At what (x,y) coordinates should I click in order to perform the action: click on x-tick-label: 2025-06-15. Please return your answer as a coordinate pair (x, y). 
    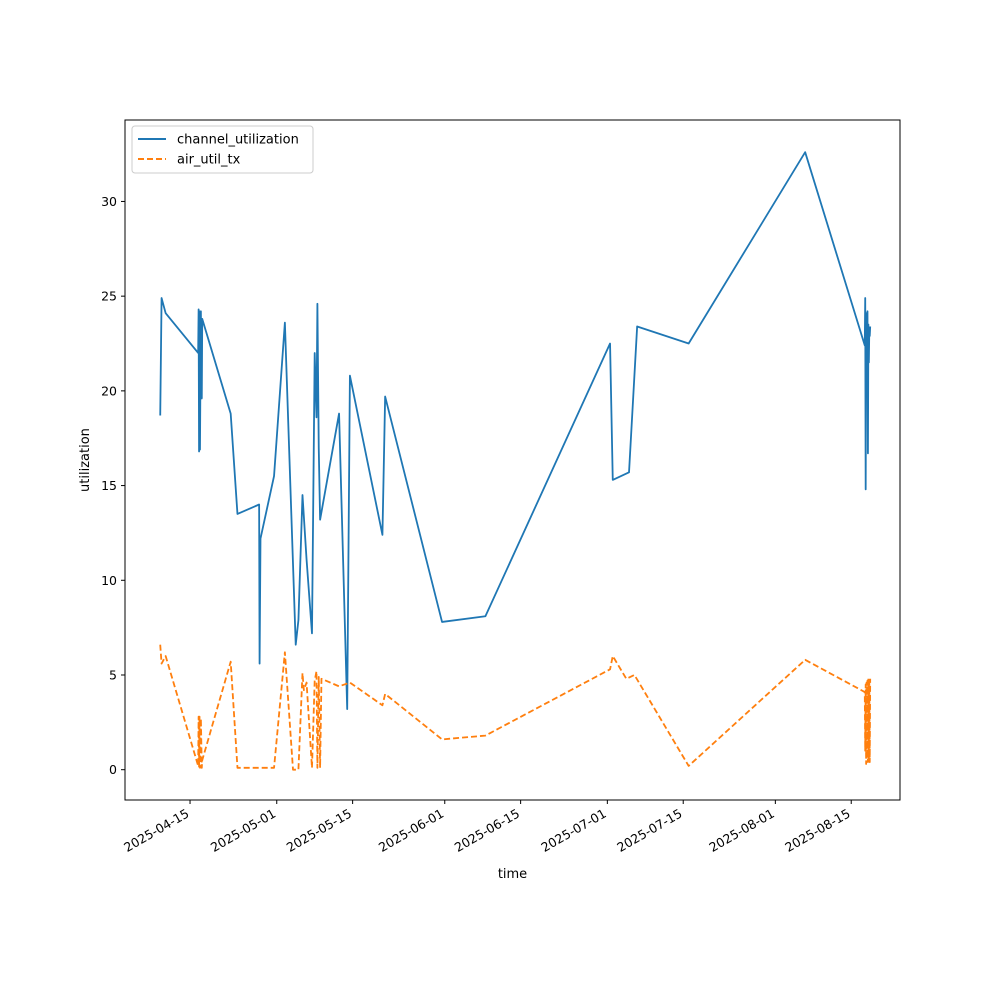
    Looking at the image, I should click on (487, 830).